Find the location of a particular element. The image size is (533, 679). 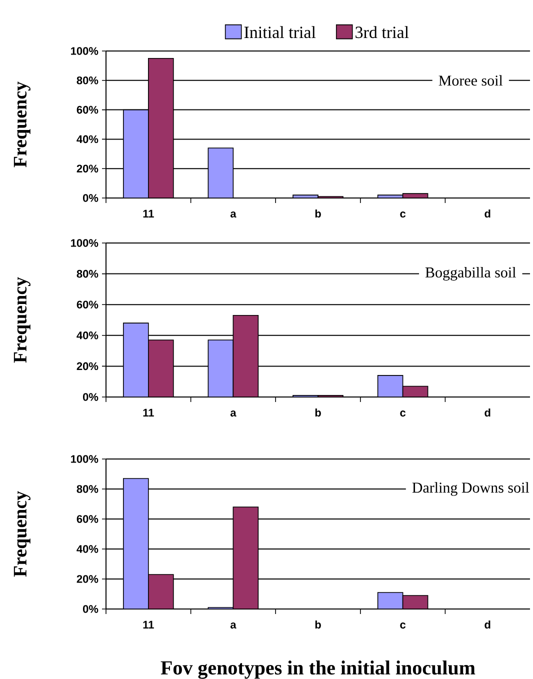

annotation: Darling Downs soil is located at coordinates (471, 489).